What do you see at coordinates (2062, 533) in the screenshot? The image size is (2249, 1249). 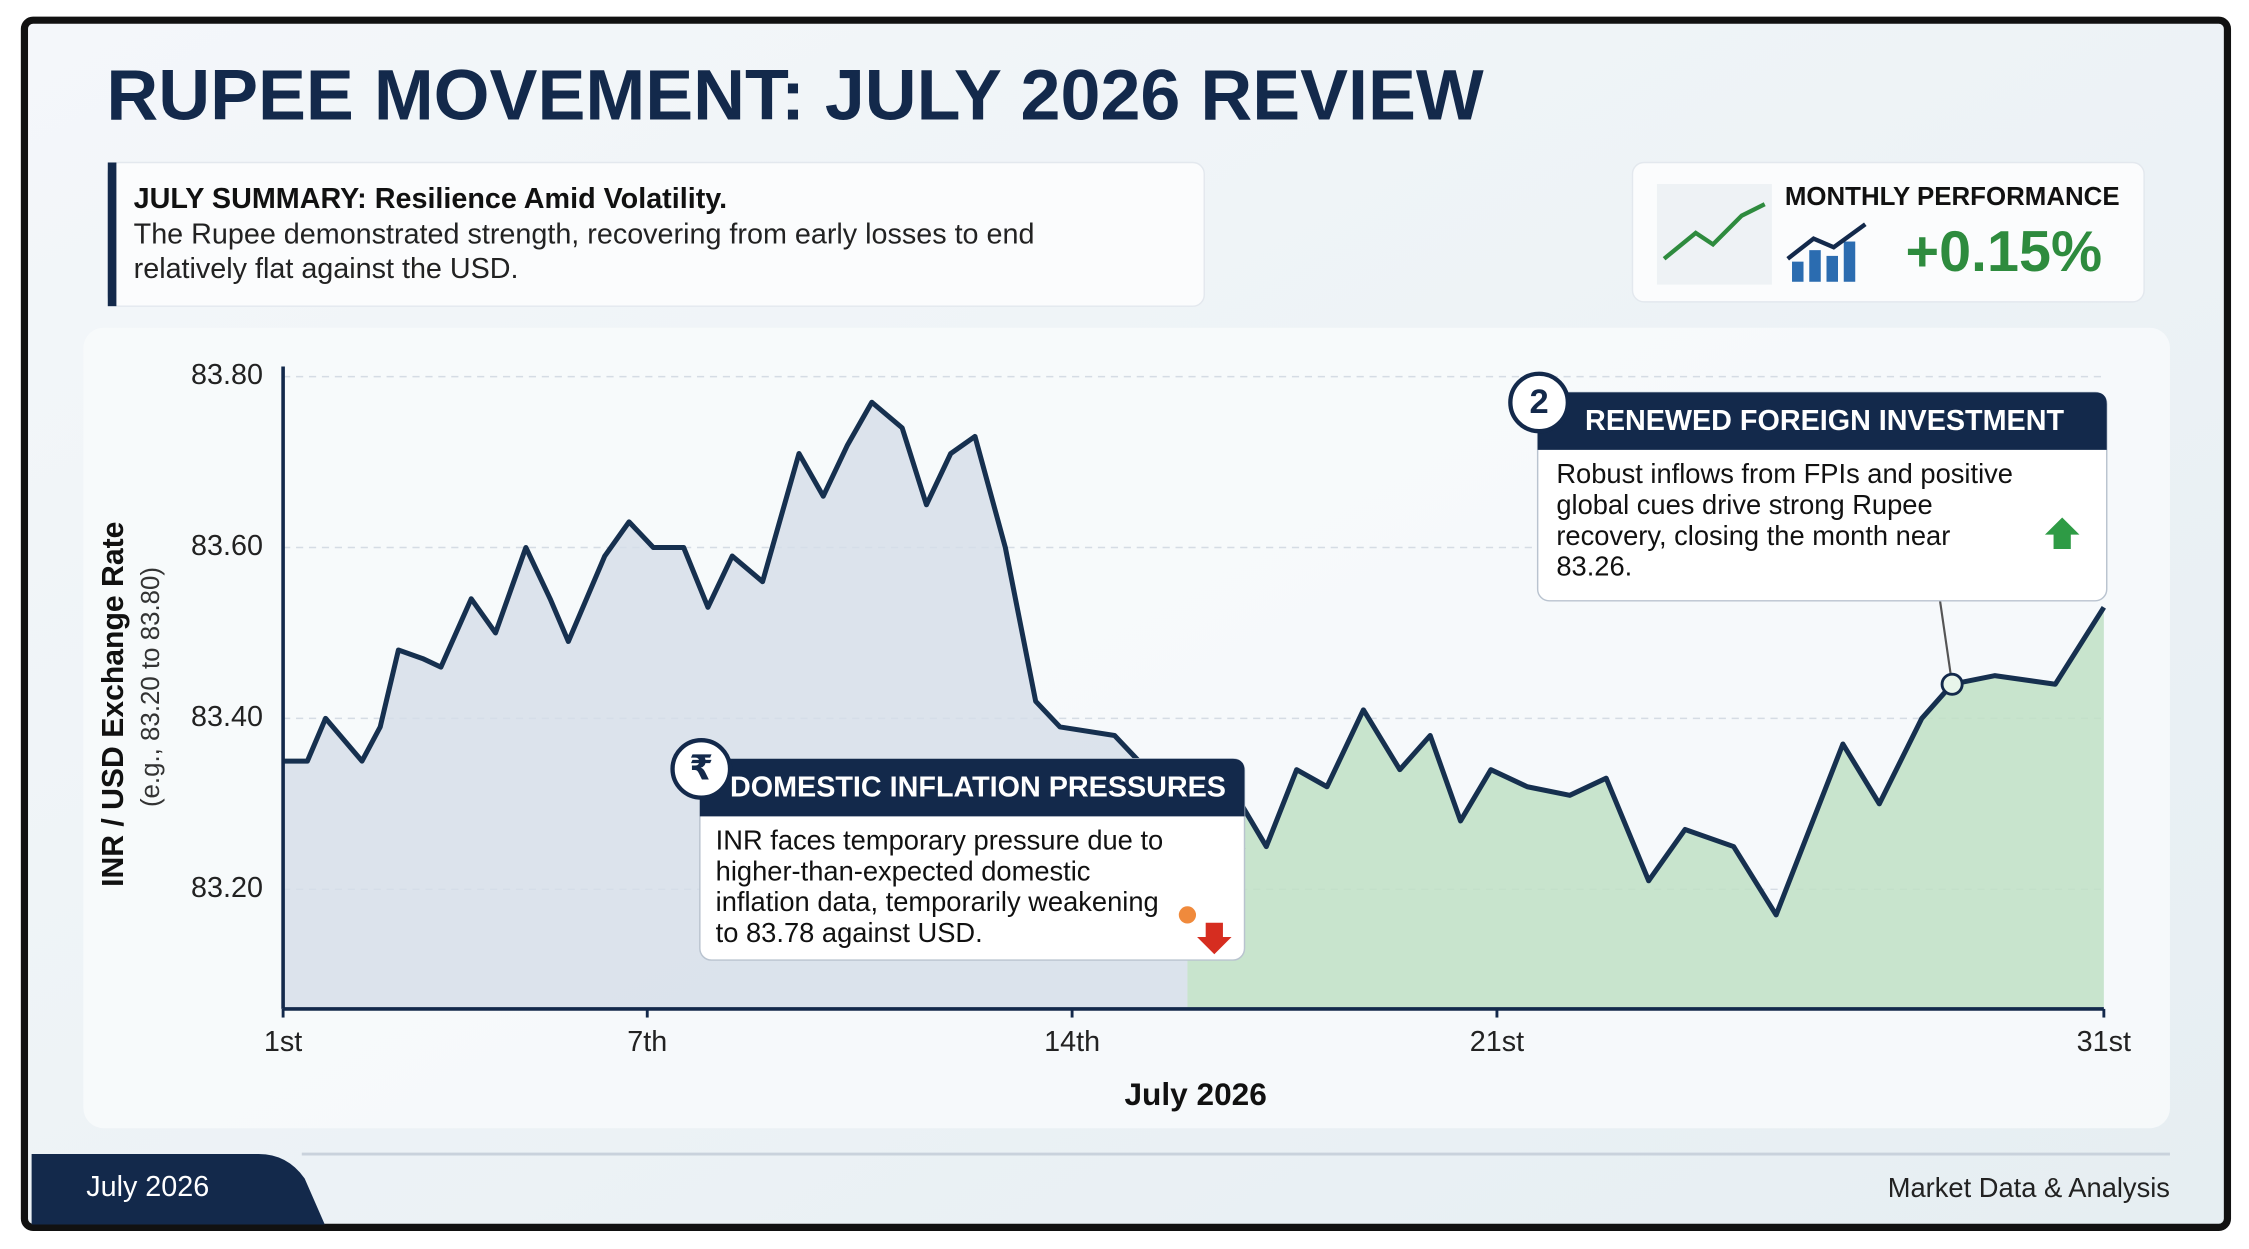 I see `callout-arrow` at bounding box center [2062, 533].